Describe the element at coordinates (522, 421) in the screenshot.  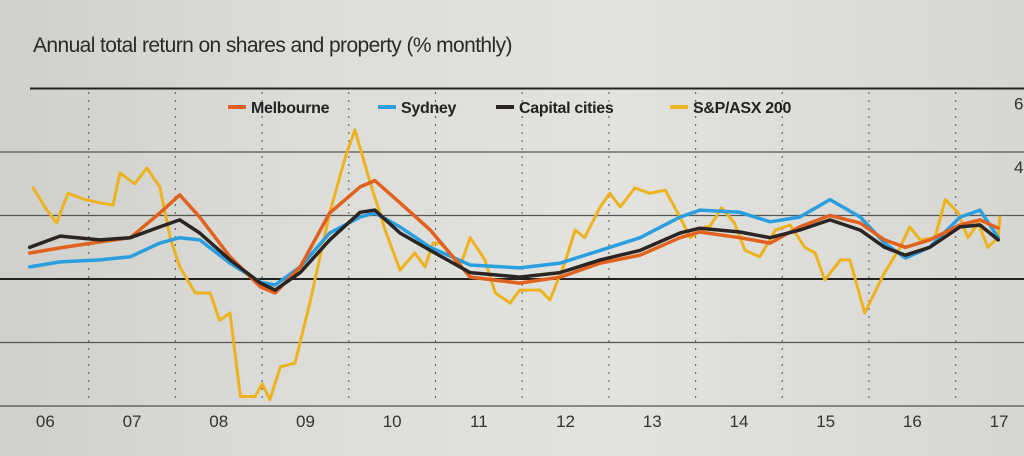
I see `x-axis-labels: 06 07 08 09 10 11 12 13 14 15 16 17` at that location.